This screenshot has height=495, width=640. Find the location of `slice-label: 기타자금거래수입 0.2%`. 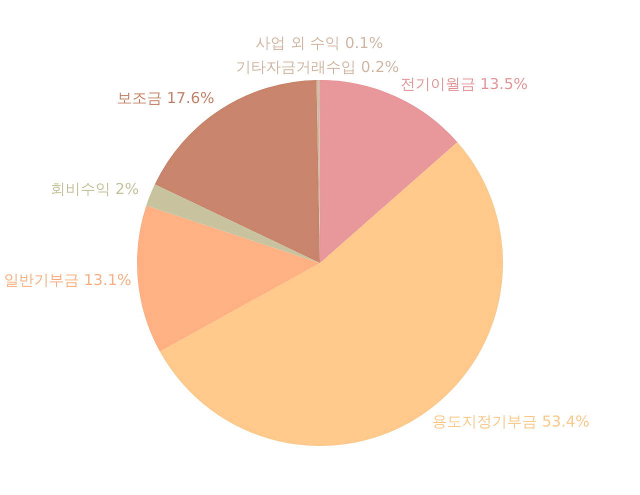

slice-label: 기타자금거래수입 0.2% is located at coordinates (317, 67).